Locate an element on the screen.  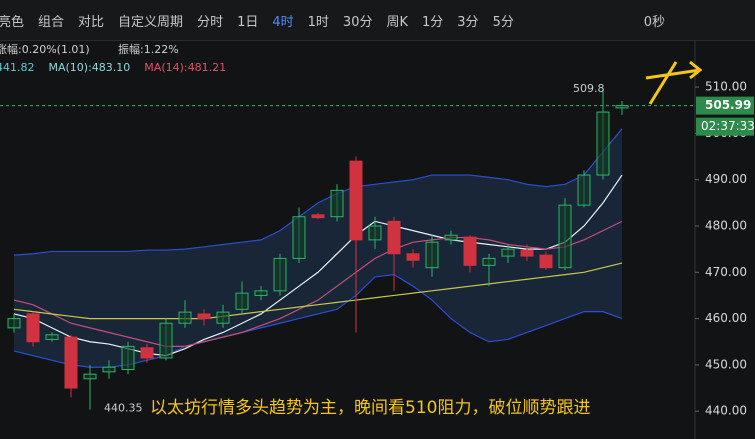
legend-entry: MA(14):481.21 is located at coordinates (185, 67).